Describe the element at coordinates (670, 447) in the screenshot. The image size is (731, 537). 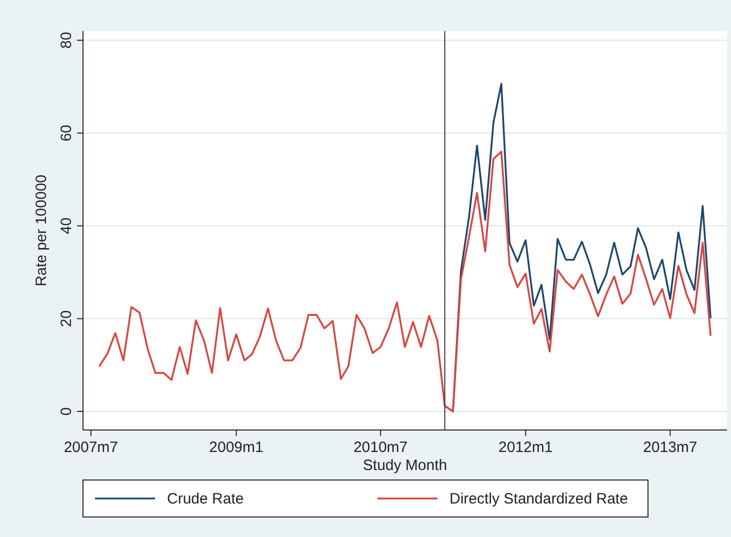
I see `x-tick-label: 2013m7` at that location.